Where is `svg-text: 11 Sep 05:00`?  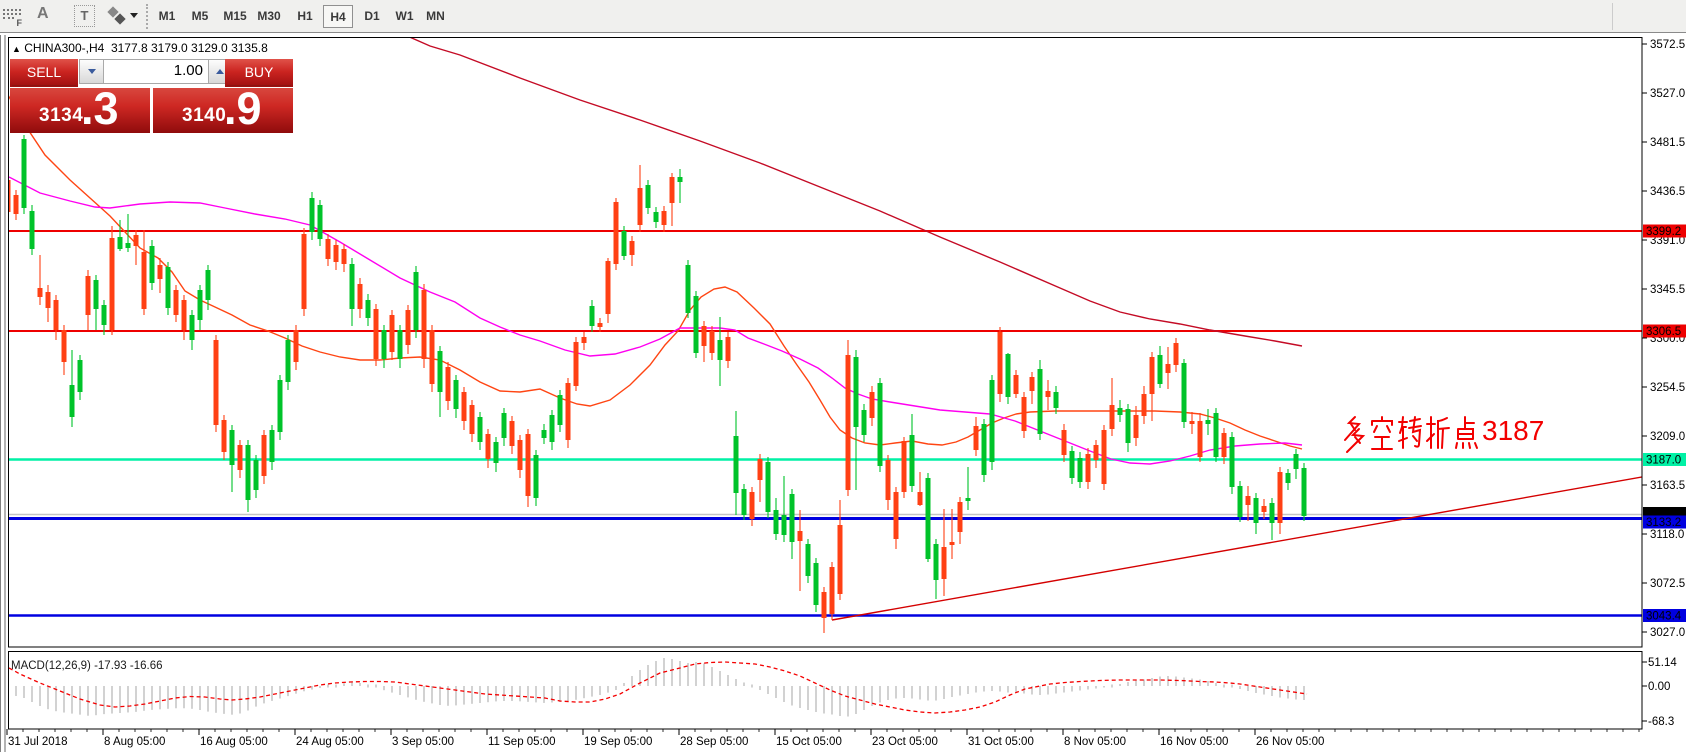
svg-text: 11 Sep 05:00 is located at coordinates (522, 742).